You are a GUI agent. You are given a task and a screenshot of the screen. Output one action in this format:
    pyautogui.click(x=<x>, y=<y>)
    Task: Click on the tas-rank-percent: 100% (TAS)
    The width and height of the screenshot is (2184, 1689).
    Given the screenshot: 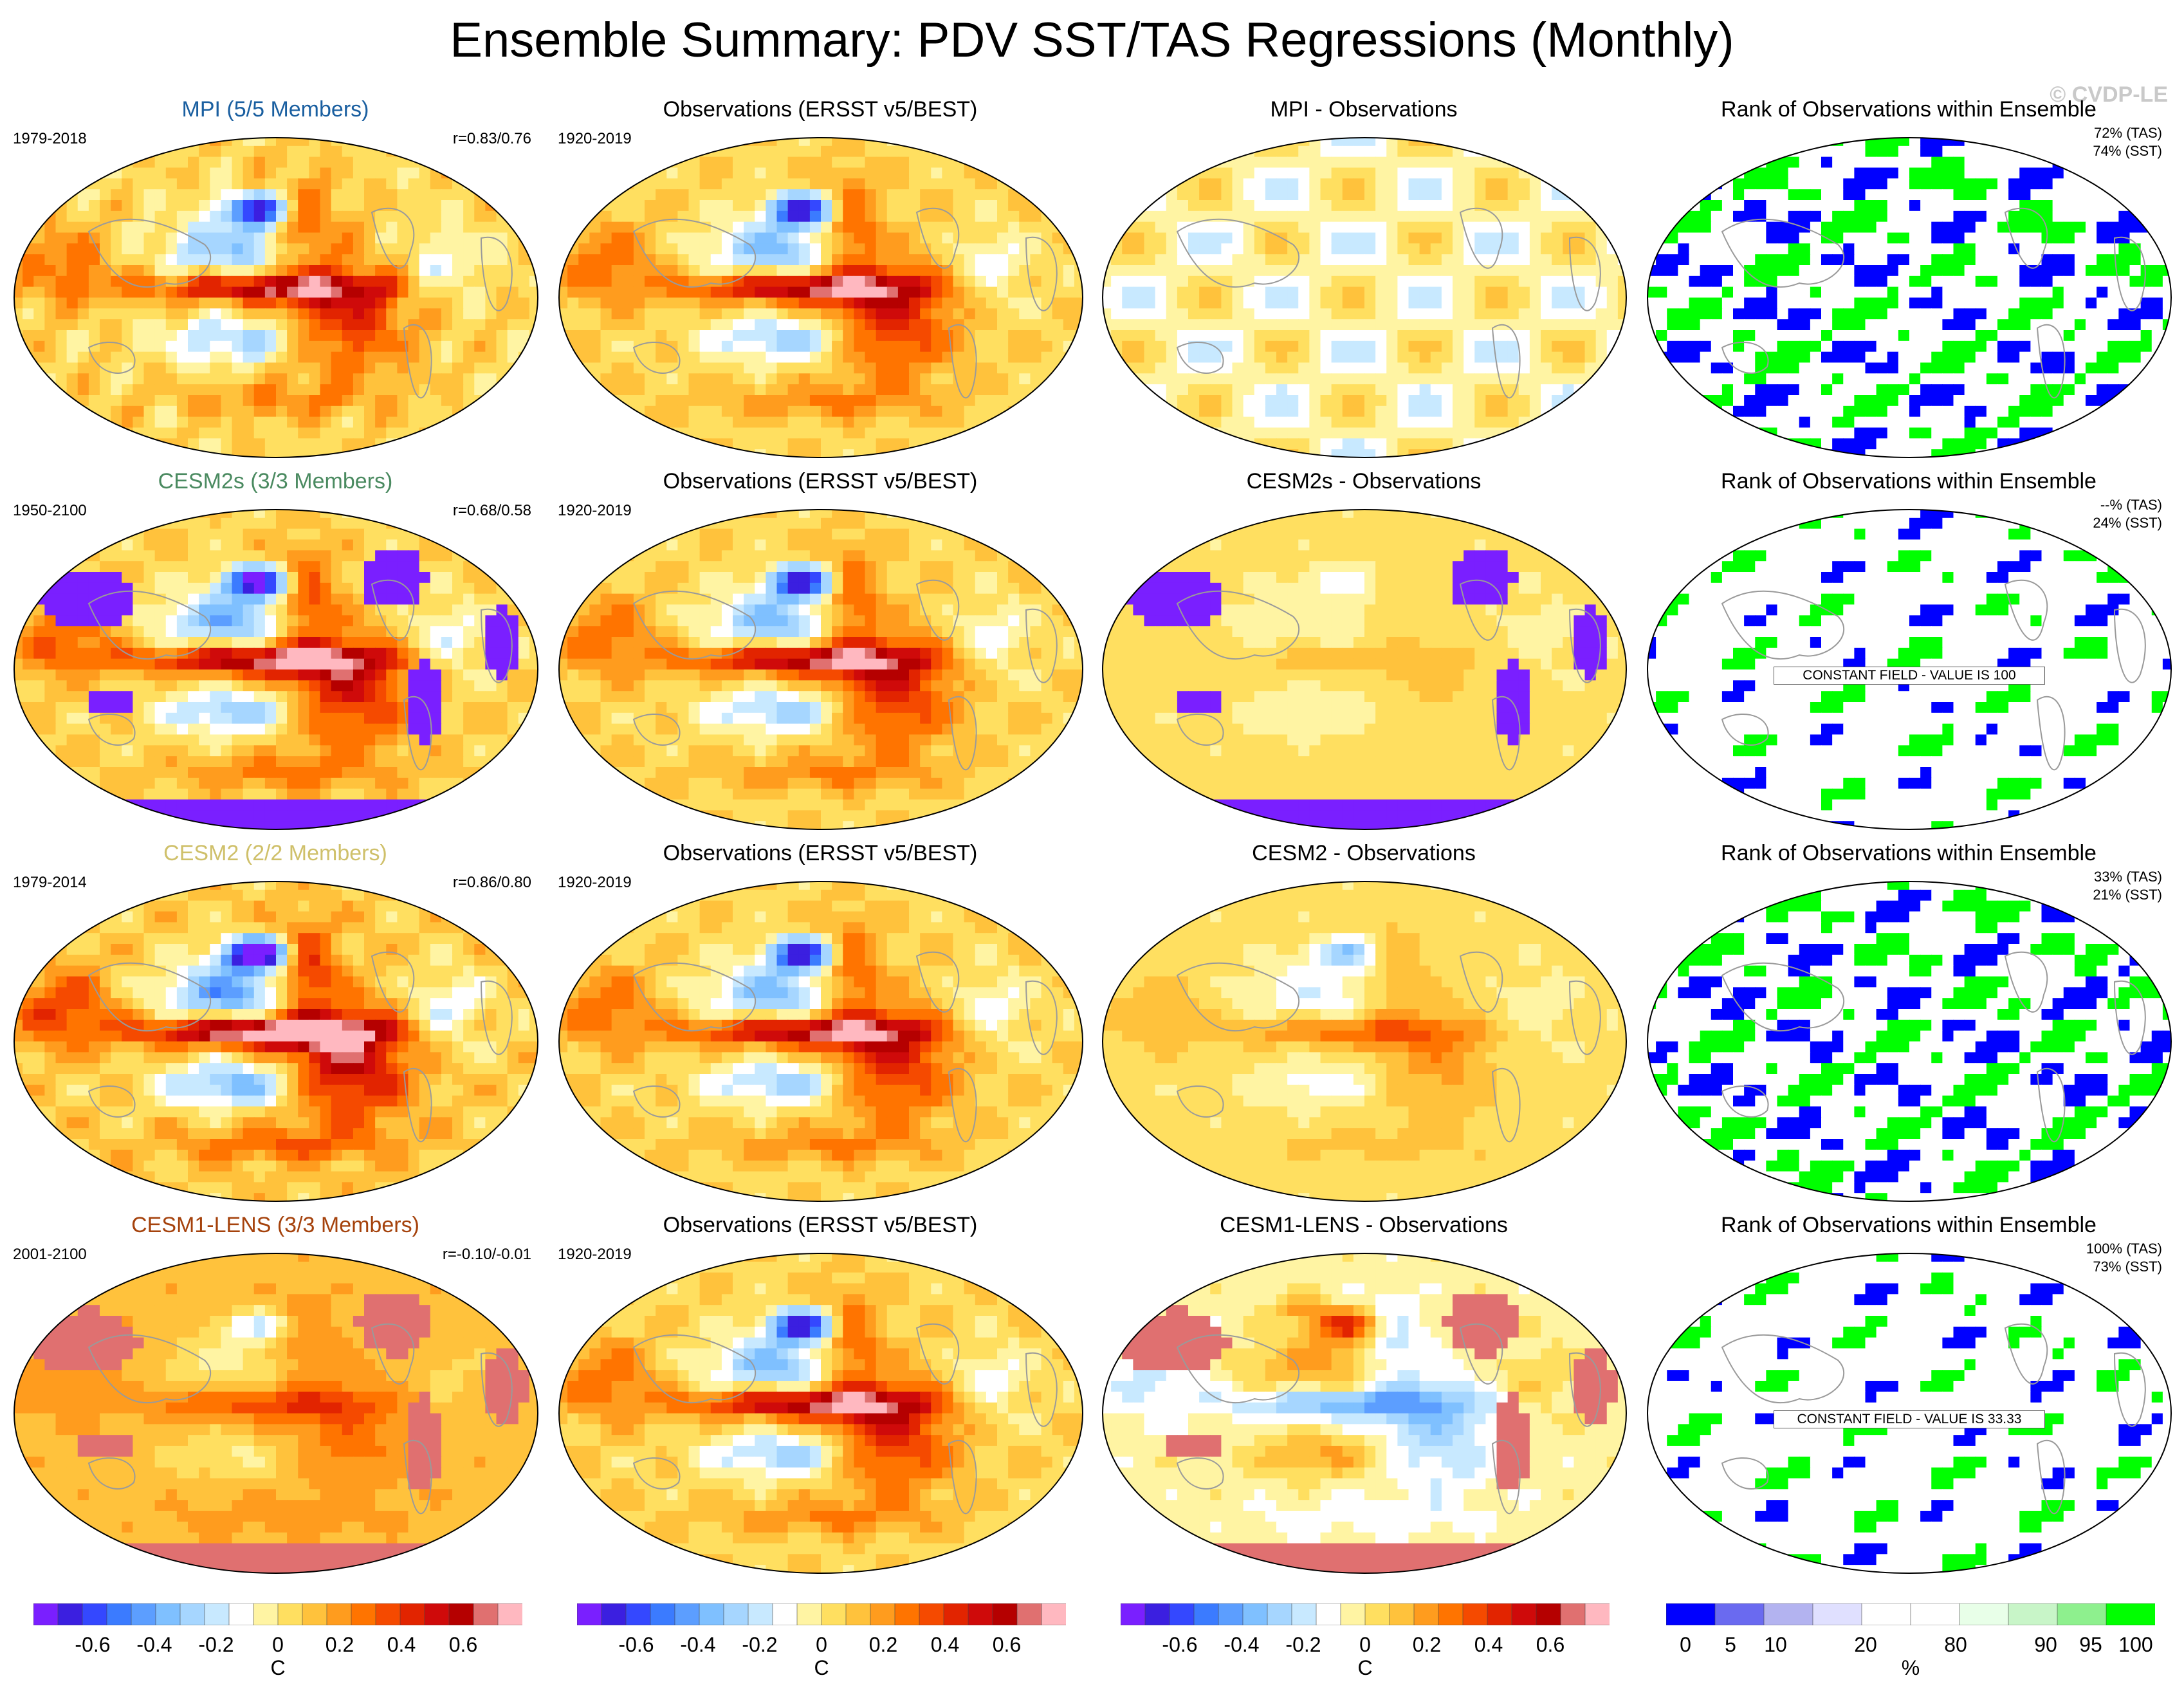 What is the action you would take?
    pyautogui.click(x=2124, y=1249)
    